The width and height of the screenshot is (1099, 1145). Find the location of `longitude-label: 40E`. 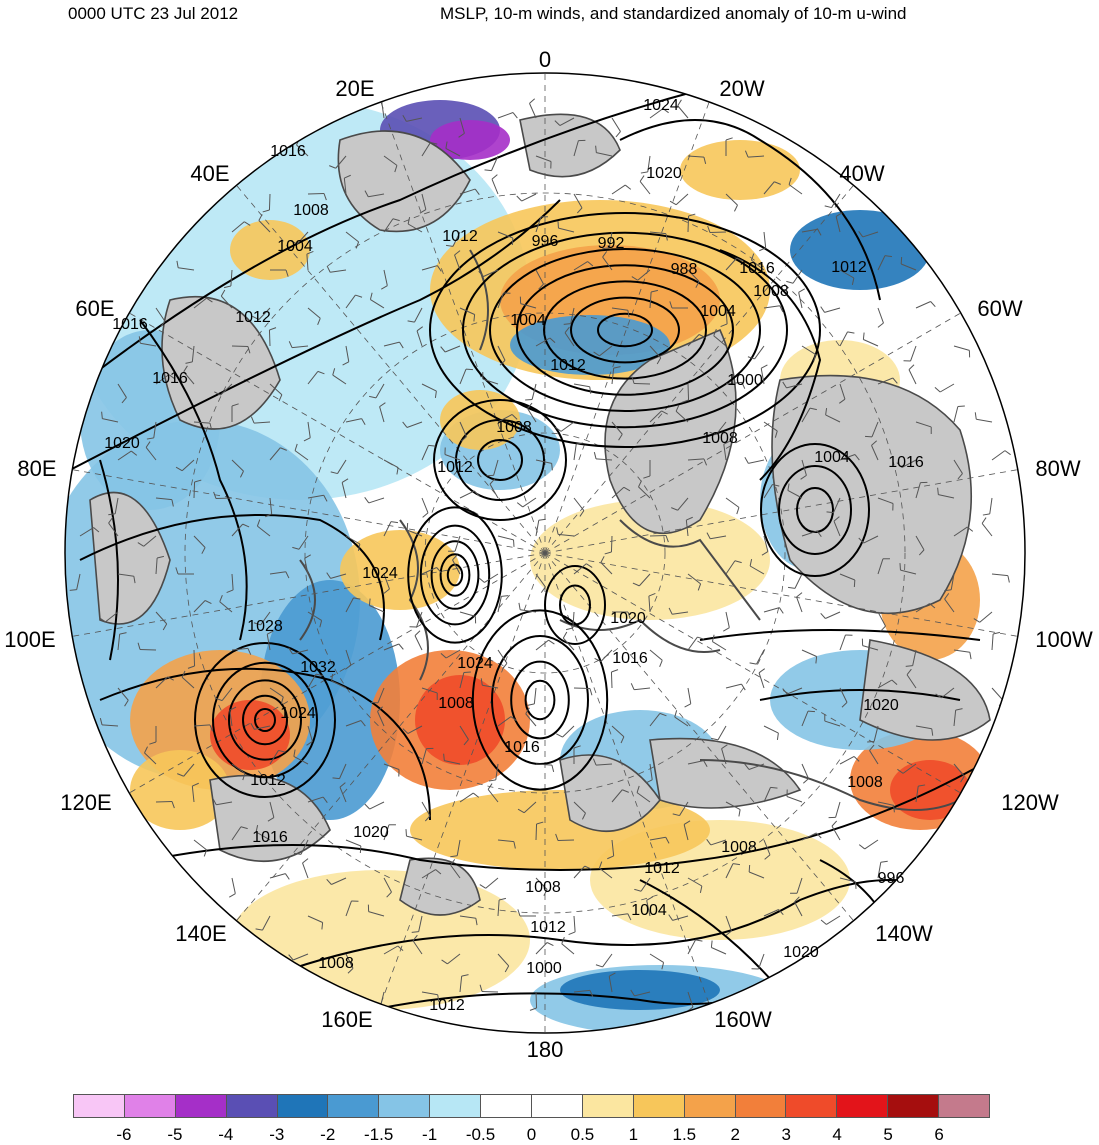

longitude-label: 40E is located at coordinates (209, 174).